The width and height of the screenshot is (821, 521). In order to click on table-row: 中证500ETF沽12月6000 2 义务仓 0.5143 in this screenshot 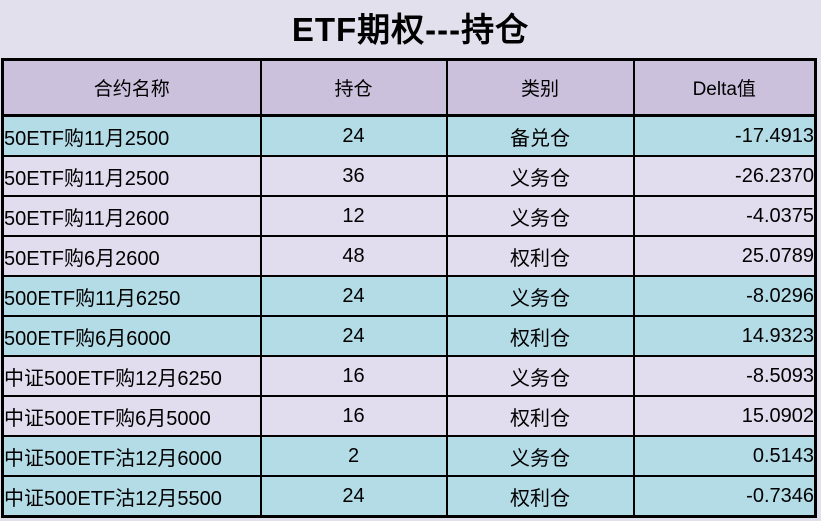, I will do `click(409, 456)`.